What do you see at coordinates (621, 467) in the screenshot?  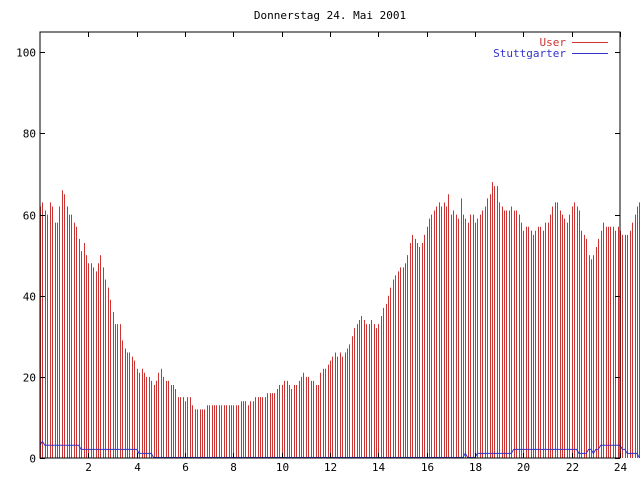 I see `x-tick-label: 24` at bounding box center [621, 467].